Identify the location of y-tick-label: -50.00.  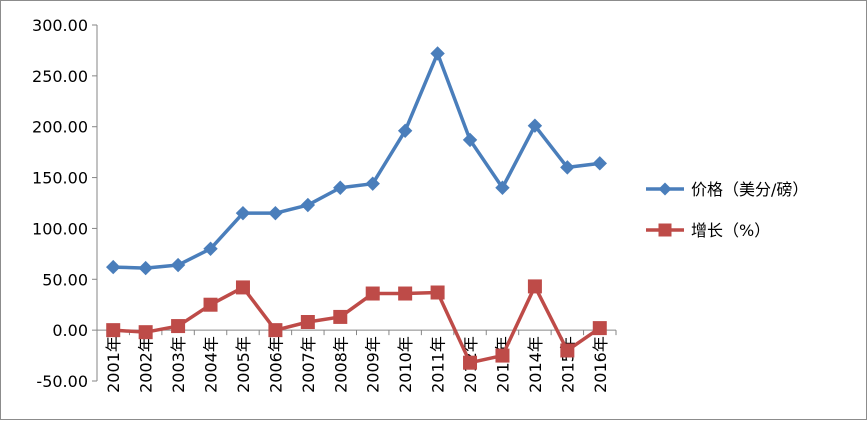
(62, 381).